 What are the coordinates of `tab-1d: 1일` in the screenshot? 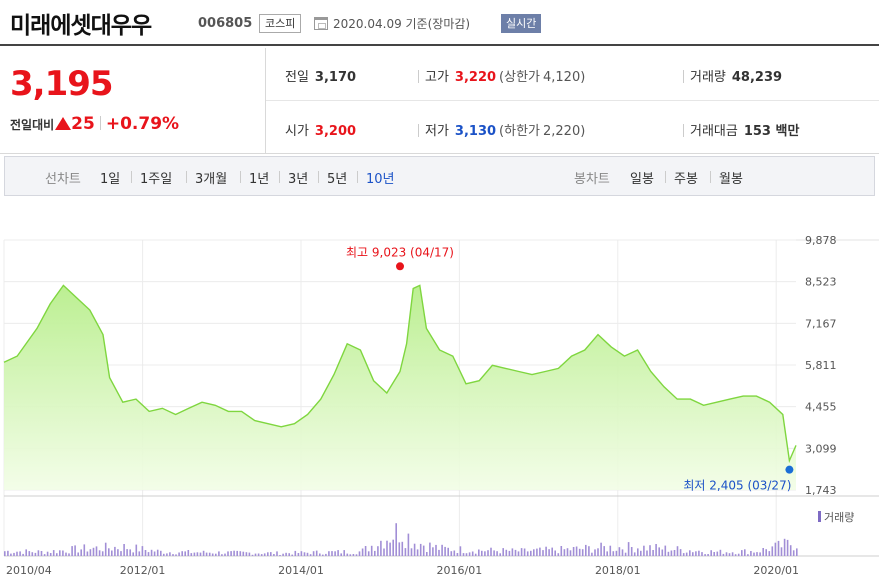 It's located at (110, 179).